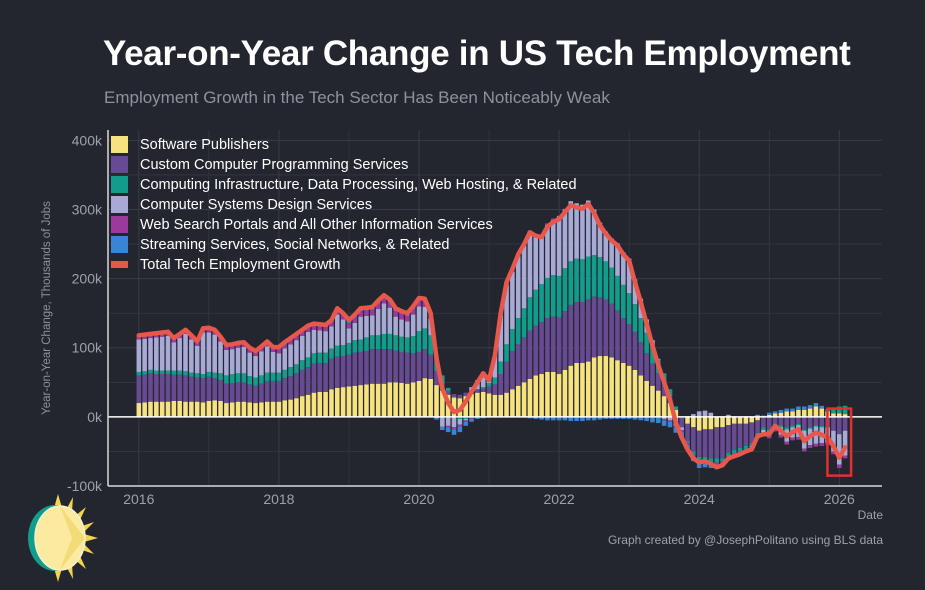 Image resolution: width=925 pixels, height=590 pixels. What do you see at coordinates (559, 499) in the screenshot?
I see `x-tick-label: 2022` at bounding box center [559, 499].